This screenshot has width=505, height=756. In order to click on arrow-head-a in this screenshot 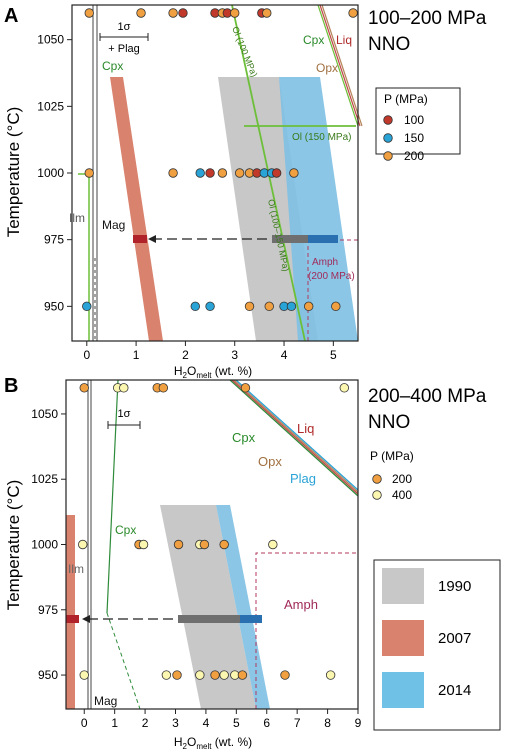, I will do `click(152, 239)`.